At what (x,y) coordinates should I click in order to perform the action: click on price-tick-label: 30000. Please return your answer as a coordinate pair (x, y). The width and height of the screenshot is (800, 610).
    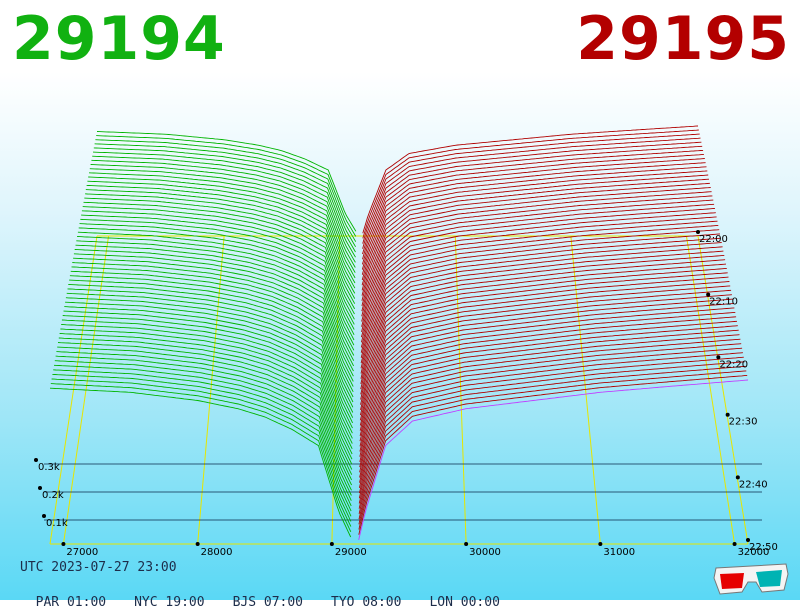
    Looking at the image, I should click on (485, 552).